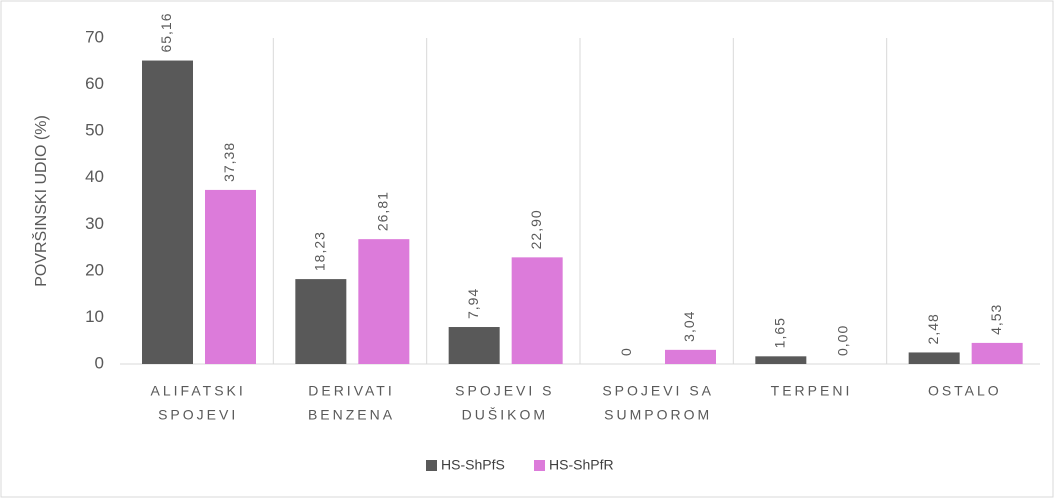 This screenshot has width=1055, height=499. I want to click on value-label: 22,90, so click(536, 229).